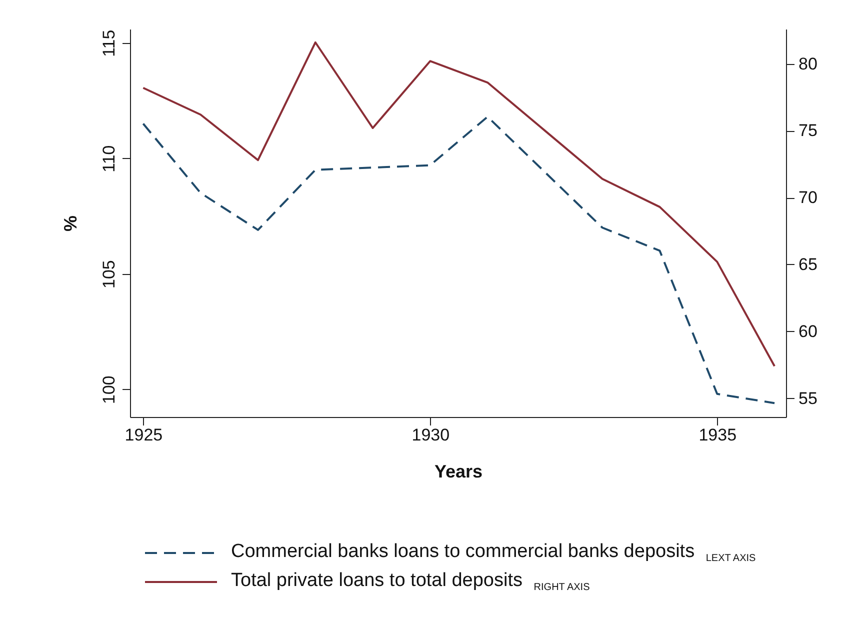  What do you see at coordinates (109, 43) in the screenshot?
I see `y-tick-label: 115` at bounding box center [109, 43].